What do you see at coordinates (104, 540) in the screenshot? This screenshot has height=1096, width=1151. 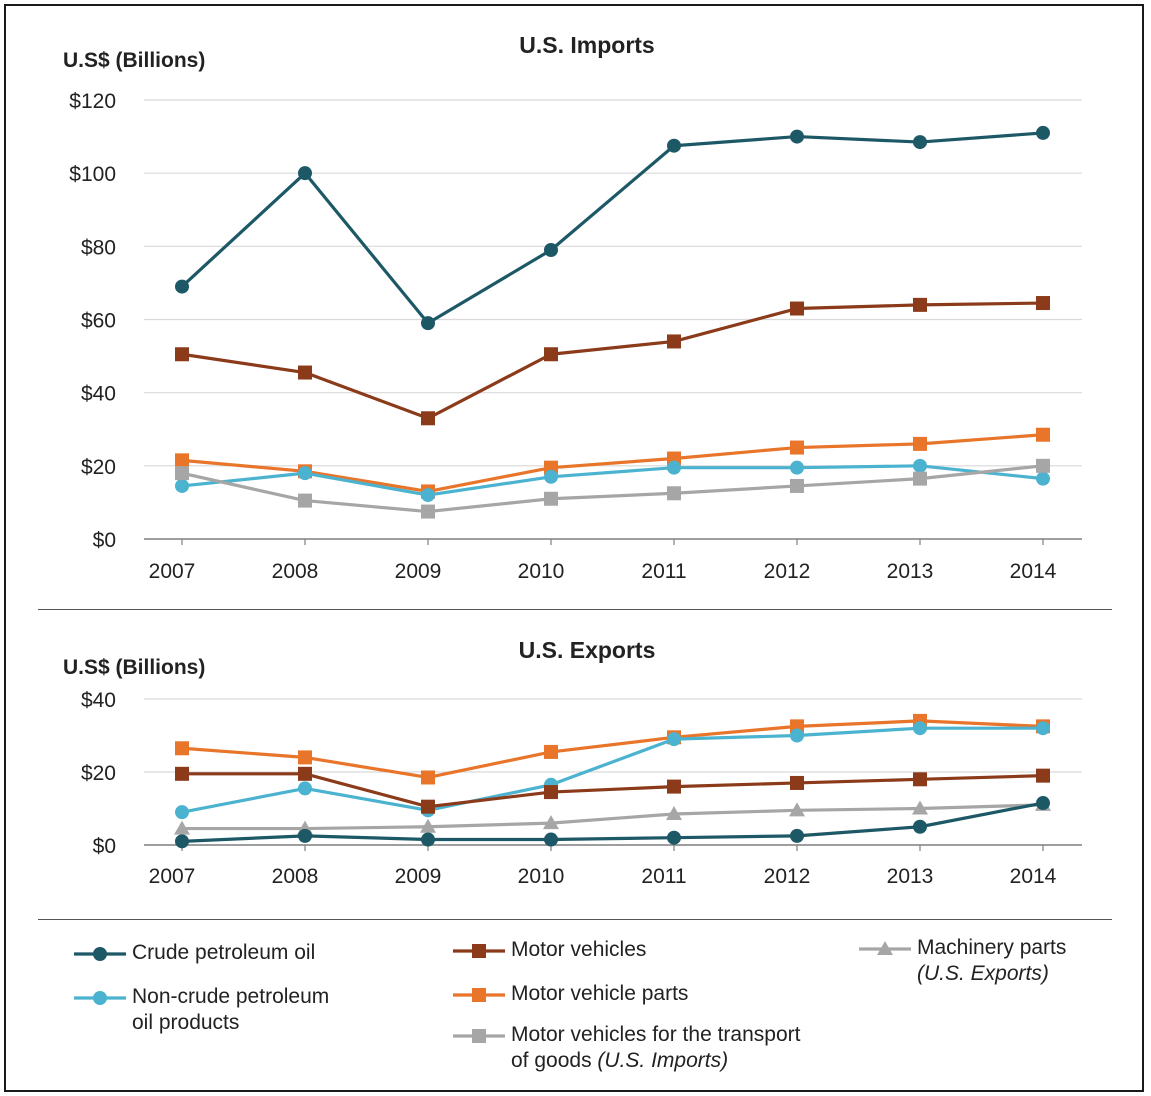 I see `imports-y-tick-label: $0` at bounding box center [104, 540].